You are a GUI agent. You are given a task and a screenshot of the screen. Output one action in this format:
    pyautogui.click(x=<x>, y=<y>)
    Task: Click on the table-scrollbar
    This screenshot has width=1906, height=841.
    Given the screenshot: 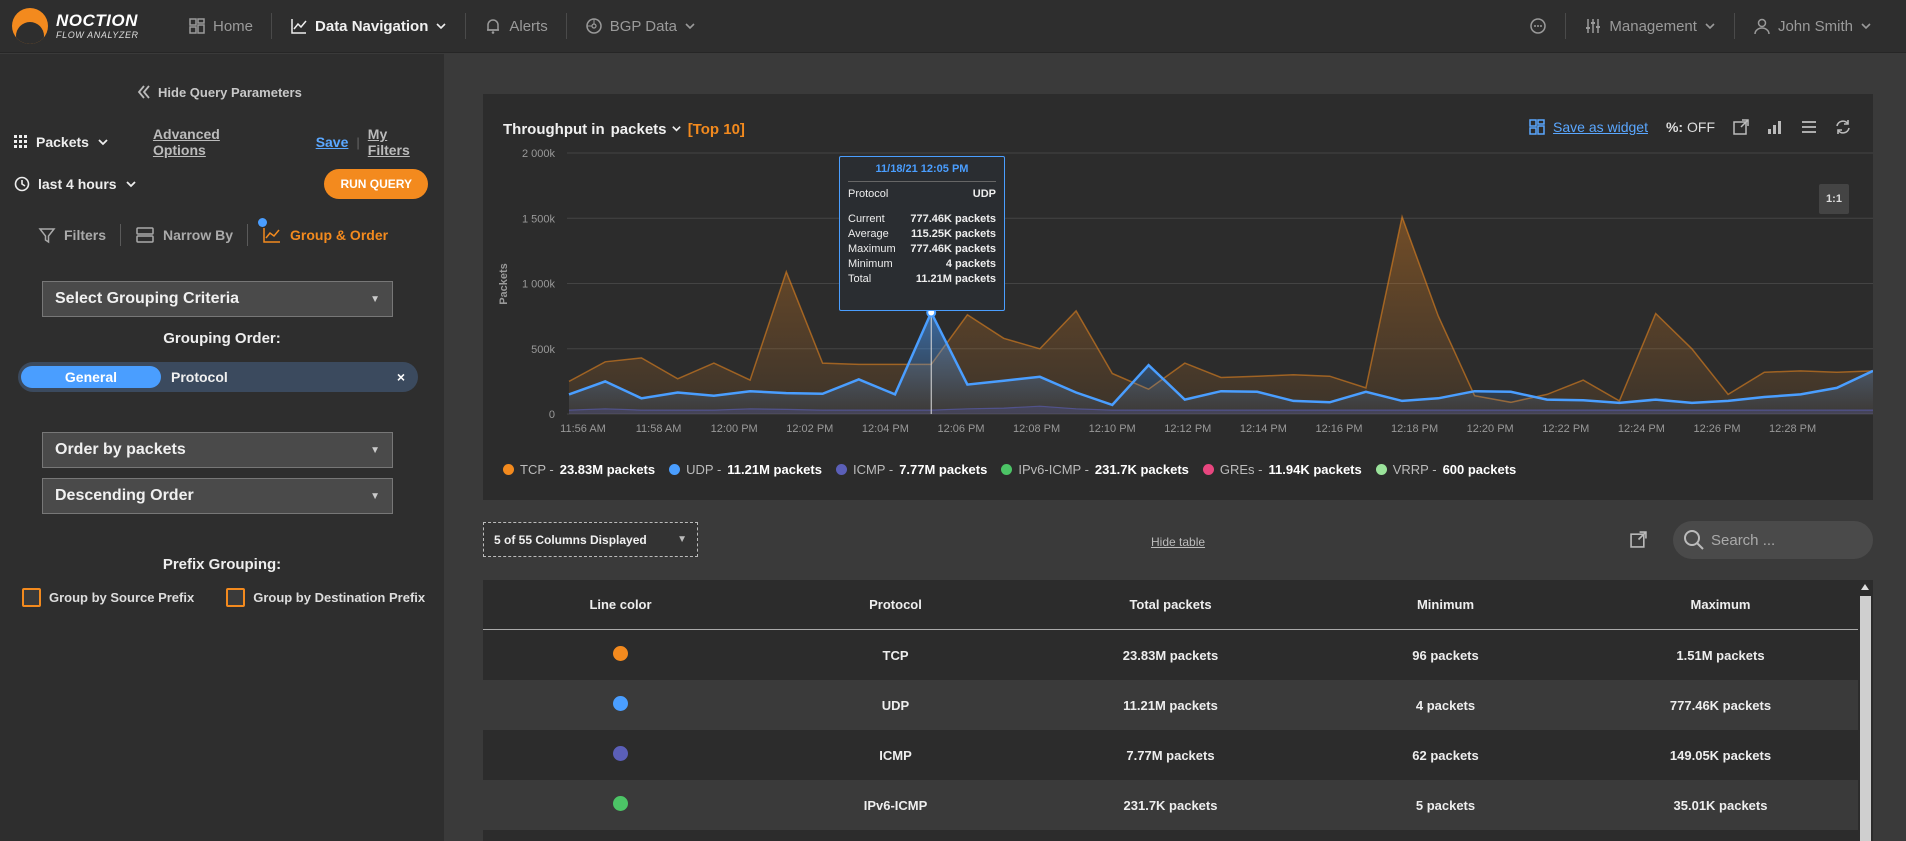 What is the action you would take?
    pyautogui.click(x=1865, y=710)
    